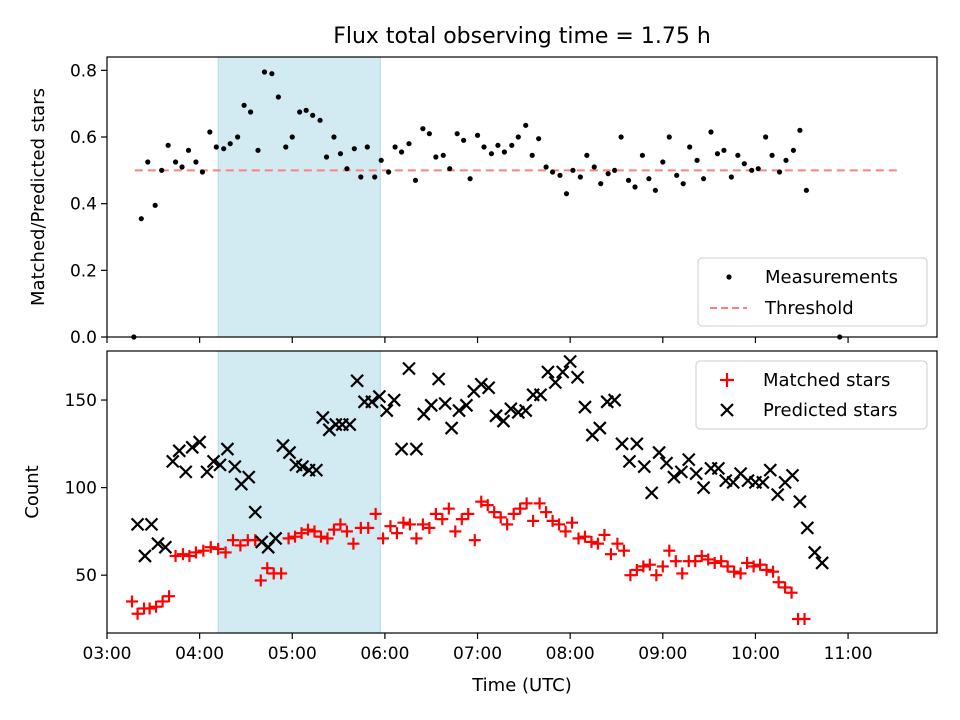 This screenshot has width=960, height=720. What do you see at coordinates (755, 654) in the screenshot?
I see `x-tick-label: 10:00` at bounding box center [755, 654].